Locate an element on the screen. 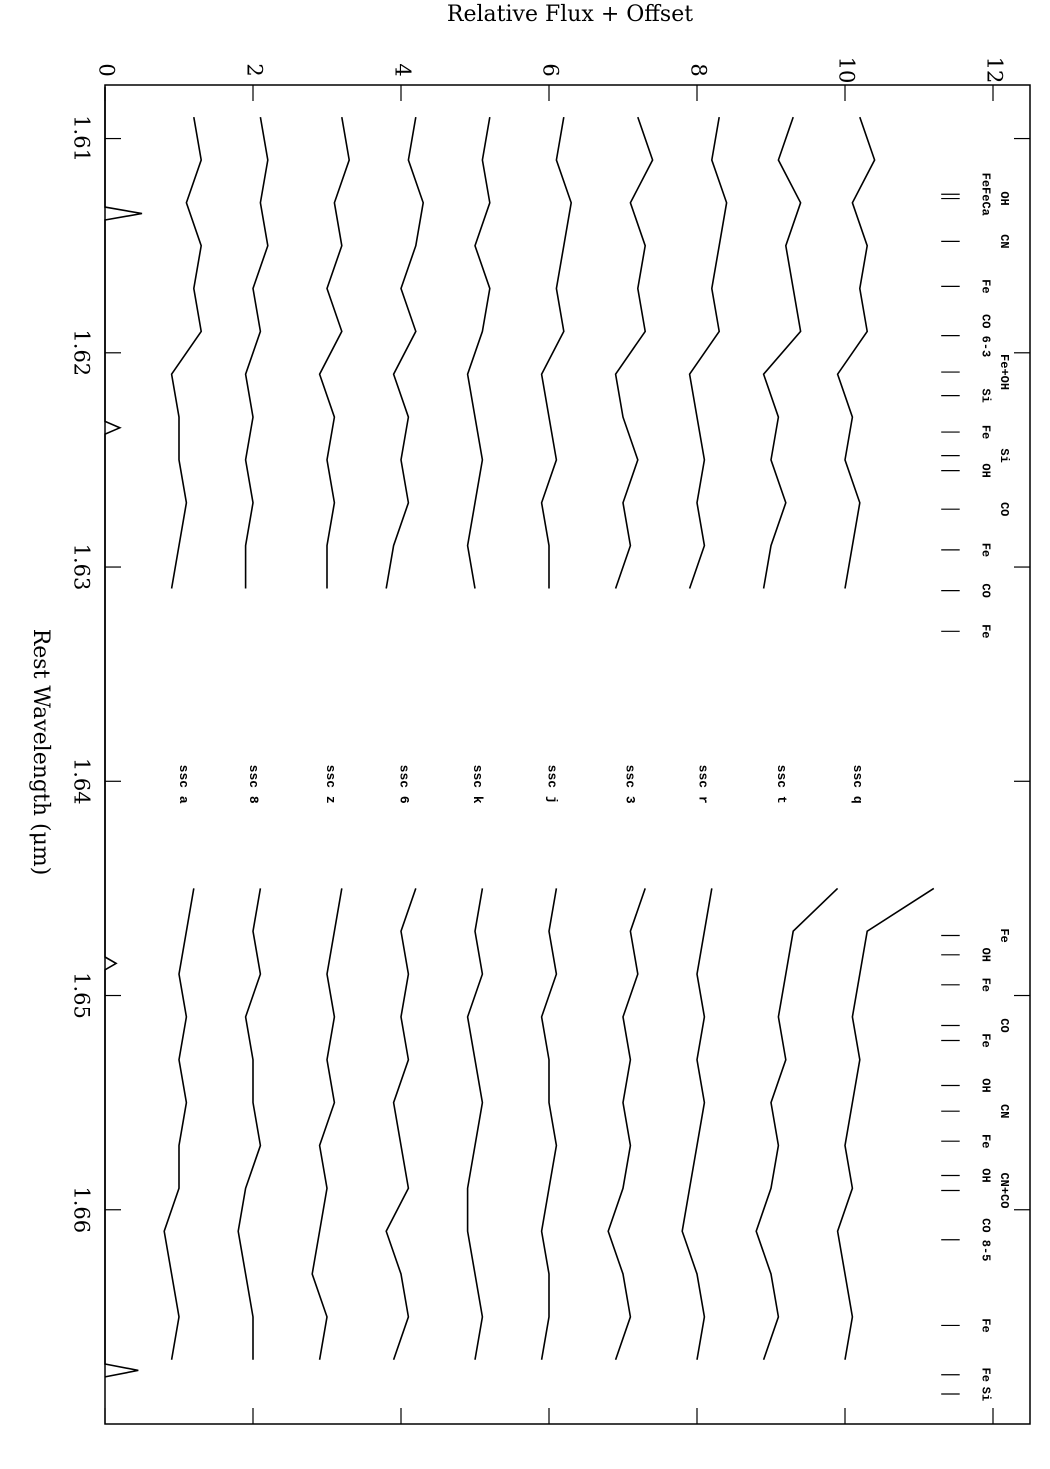 Image resolution: width=1050 pixels, height=1469 pixels. x-tick-label: 1.66 is located at coordinates (82, 1209).